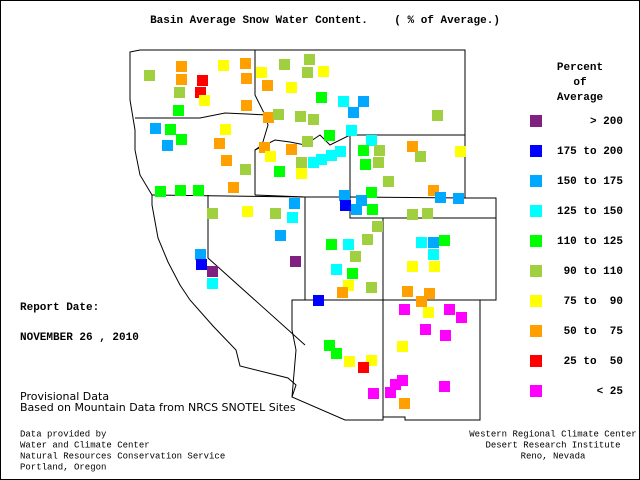  What do you see at coordinates (580, 83) in the screenshot?
I see `legend-title: of` at bounding box center [580, 83].